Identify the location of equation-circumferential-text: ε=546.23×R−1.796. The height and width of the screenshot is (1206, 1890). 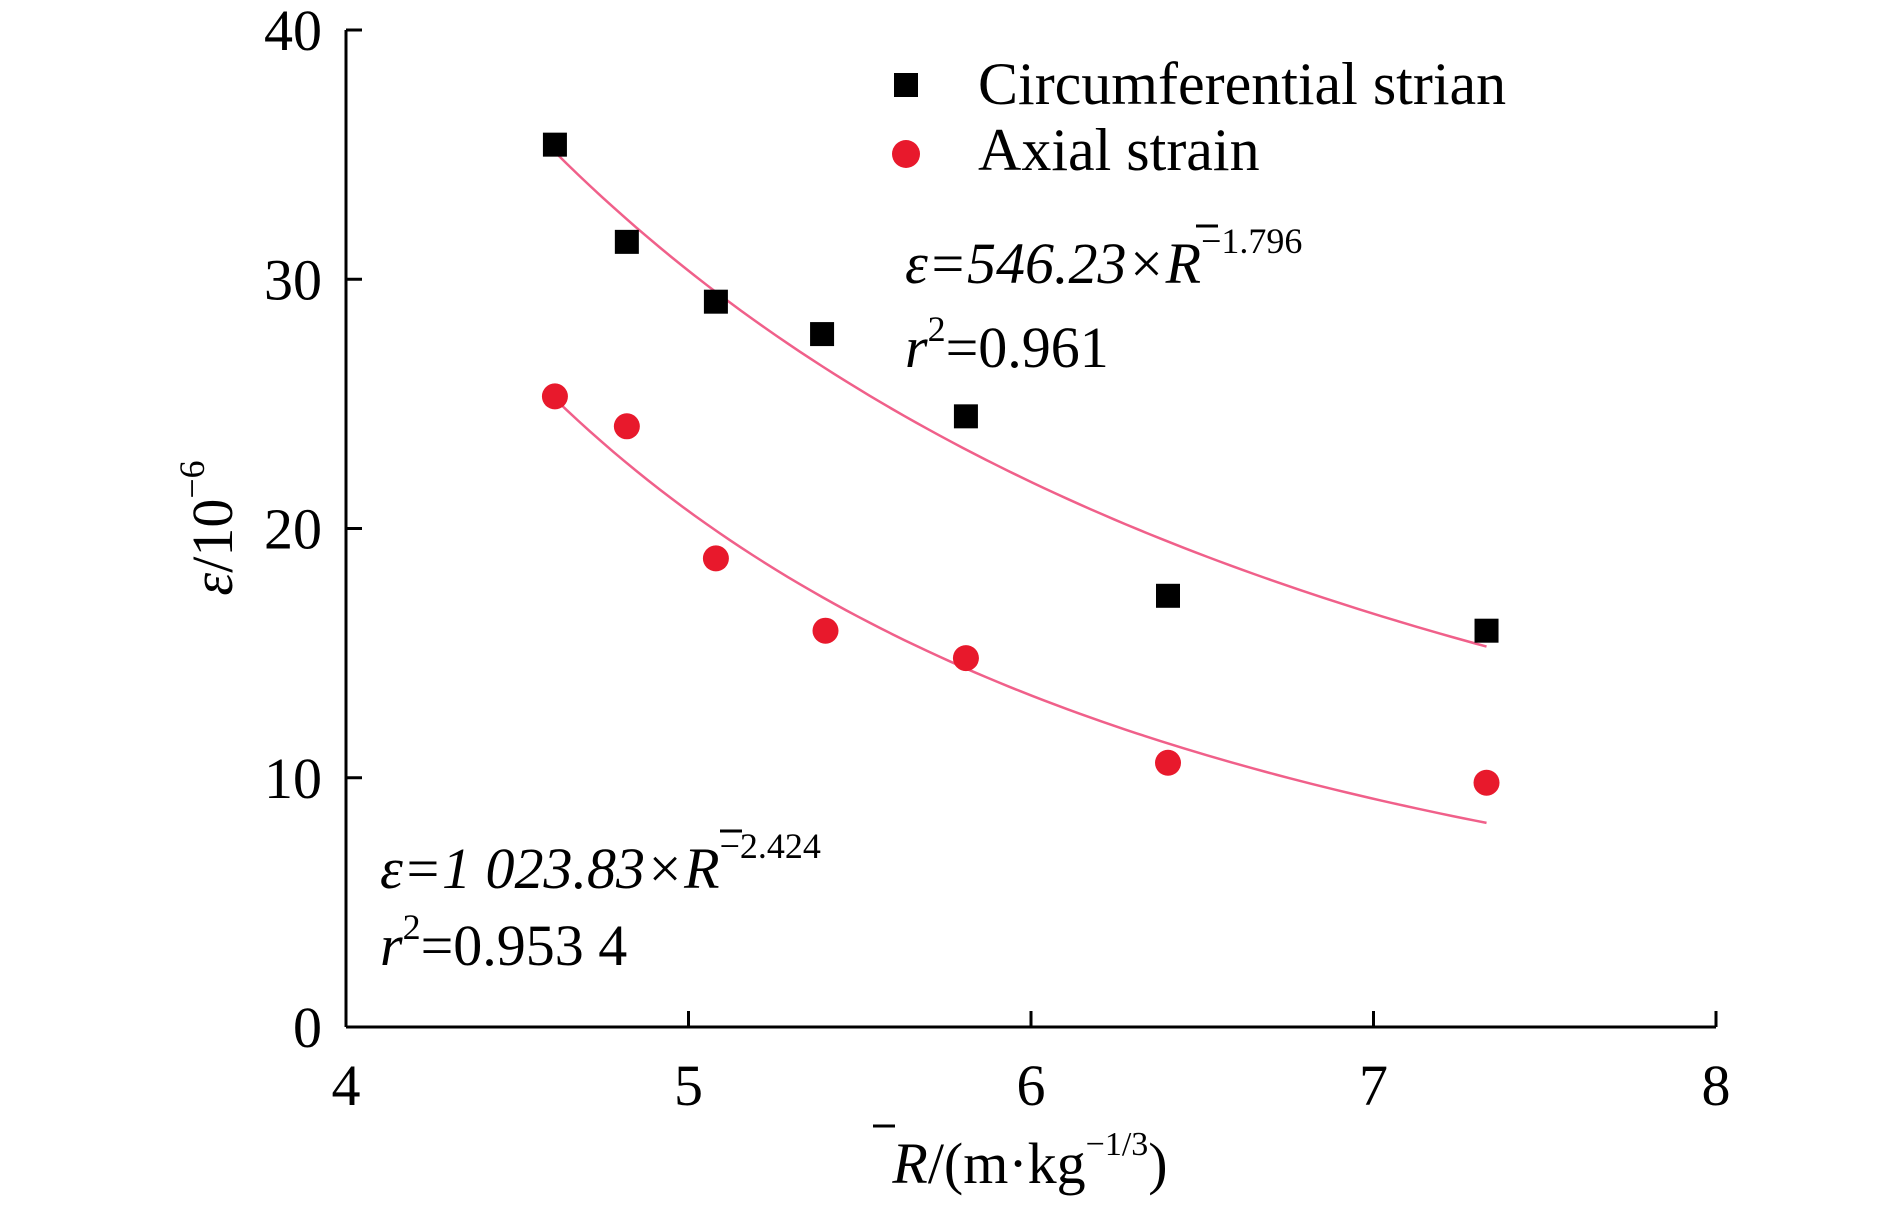
(1103, 258).